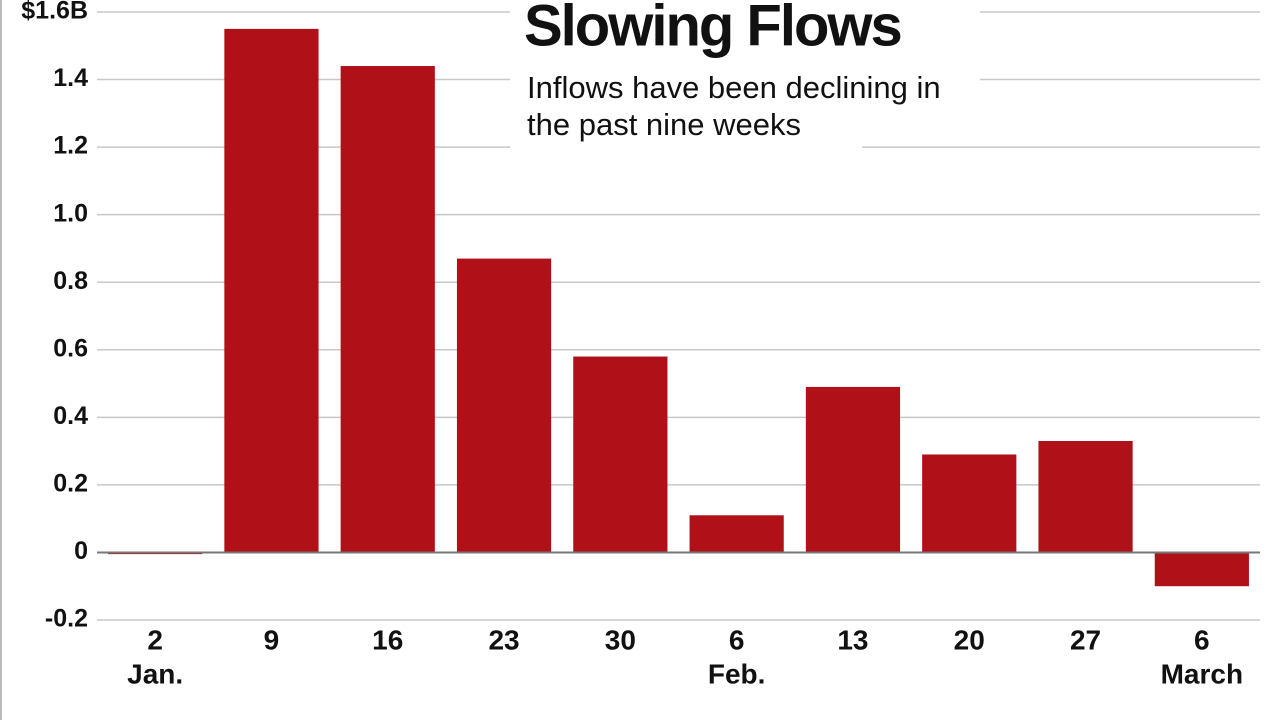  Describe the element at coordinates (1202, 673) in the screenshot. I see `month-label: March` at that location.